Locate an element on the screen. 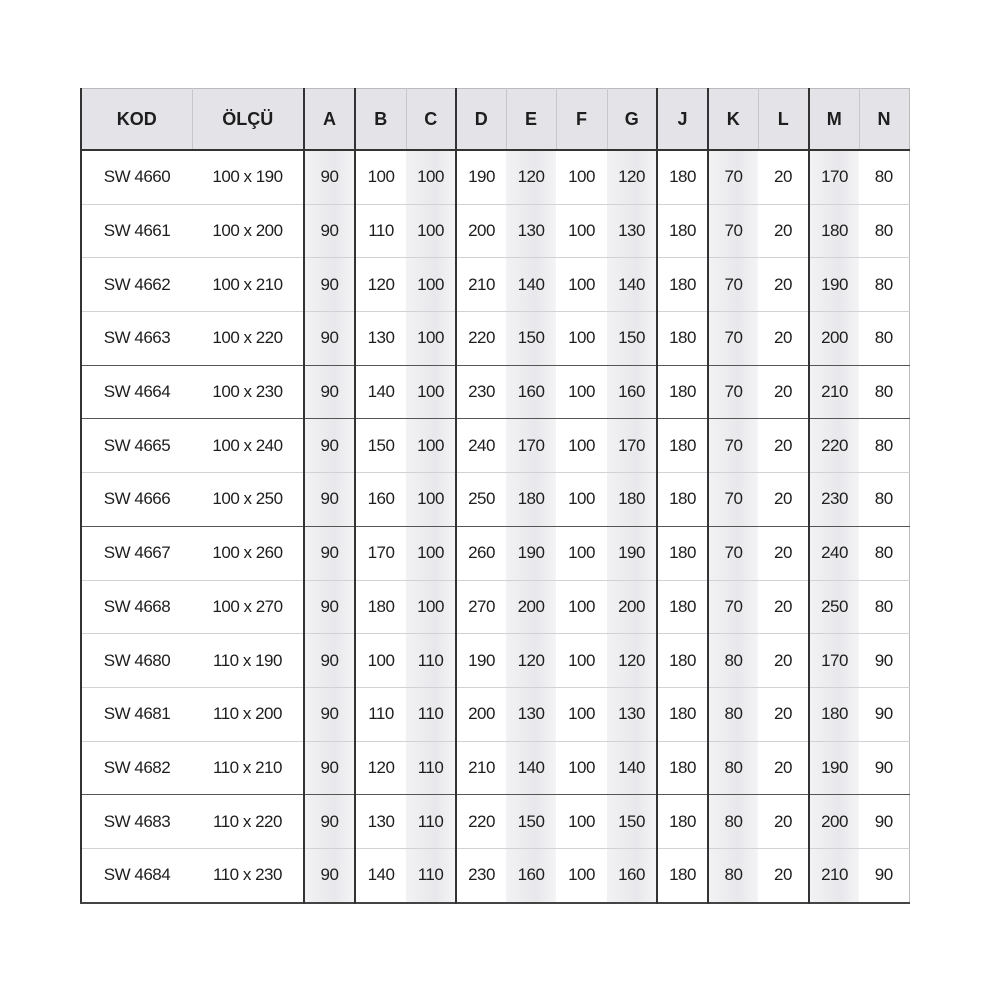  table-cell: 170 is located at coordinates (380, 552).